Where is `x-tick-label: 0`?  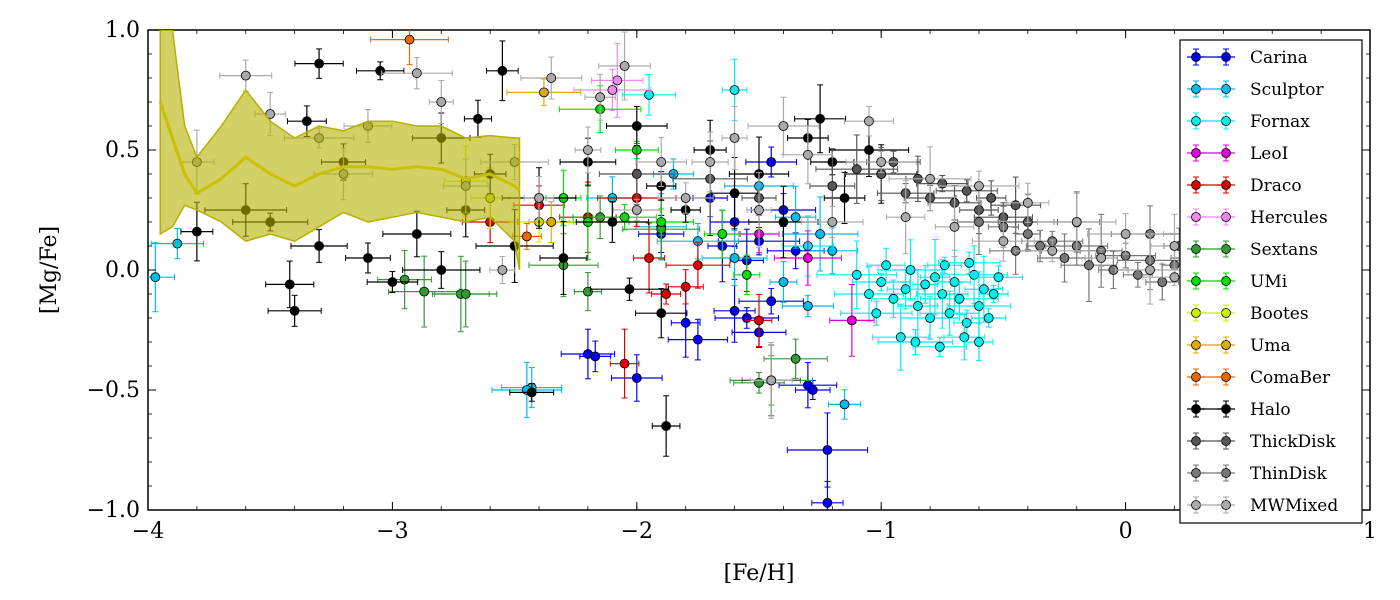
x-tick-label: 0 is located at coordinates (1126, 531).